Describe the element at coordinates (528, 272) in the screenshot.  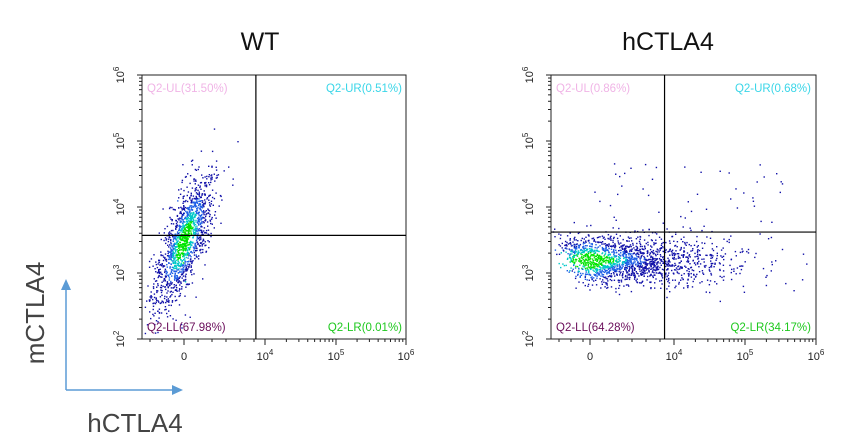
I see `y-tick-label: 103` at that location.